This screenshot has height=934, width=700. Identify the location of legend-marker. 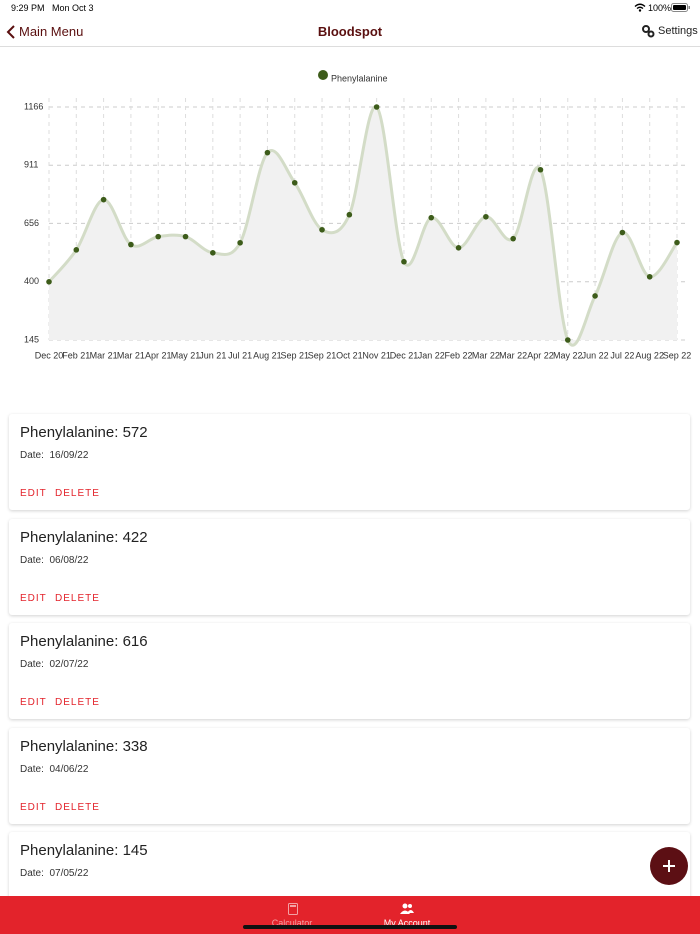
(323, 75).